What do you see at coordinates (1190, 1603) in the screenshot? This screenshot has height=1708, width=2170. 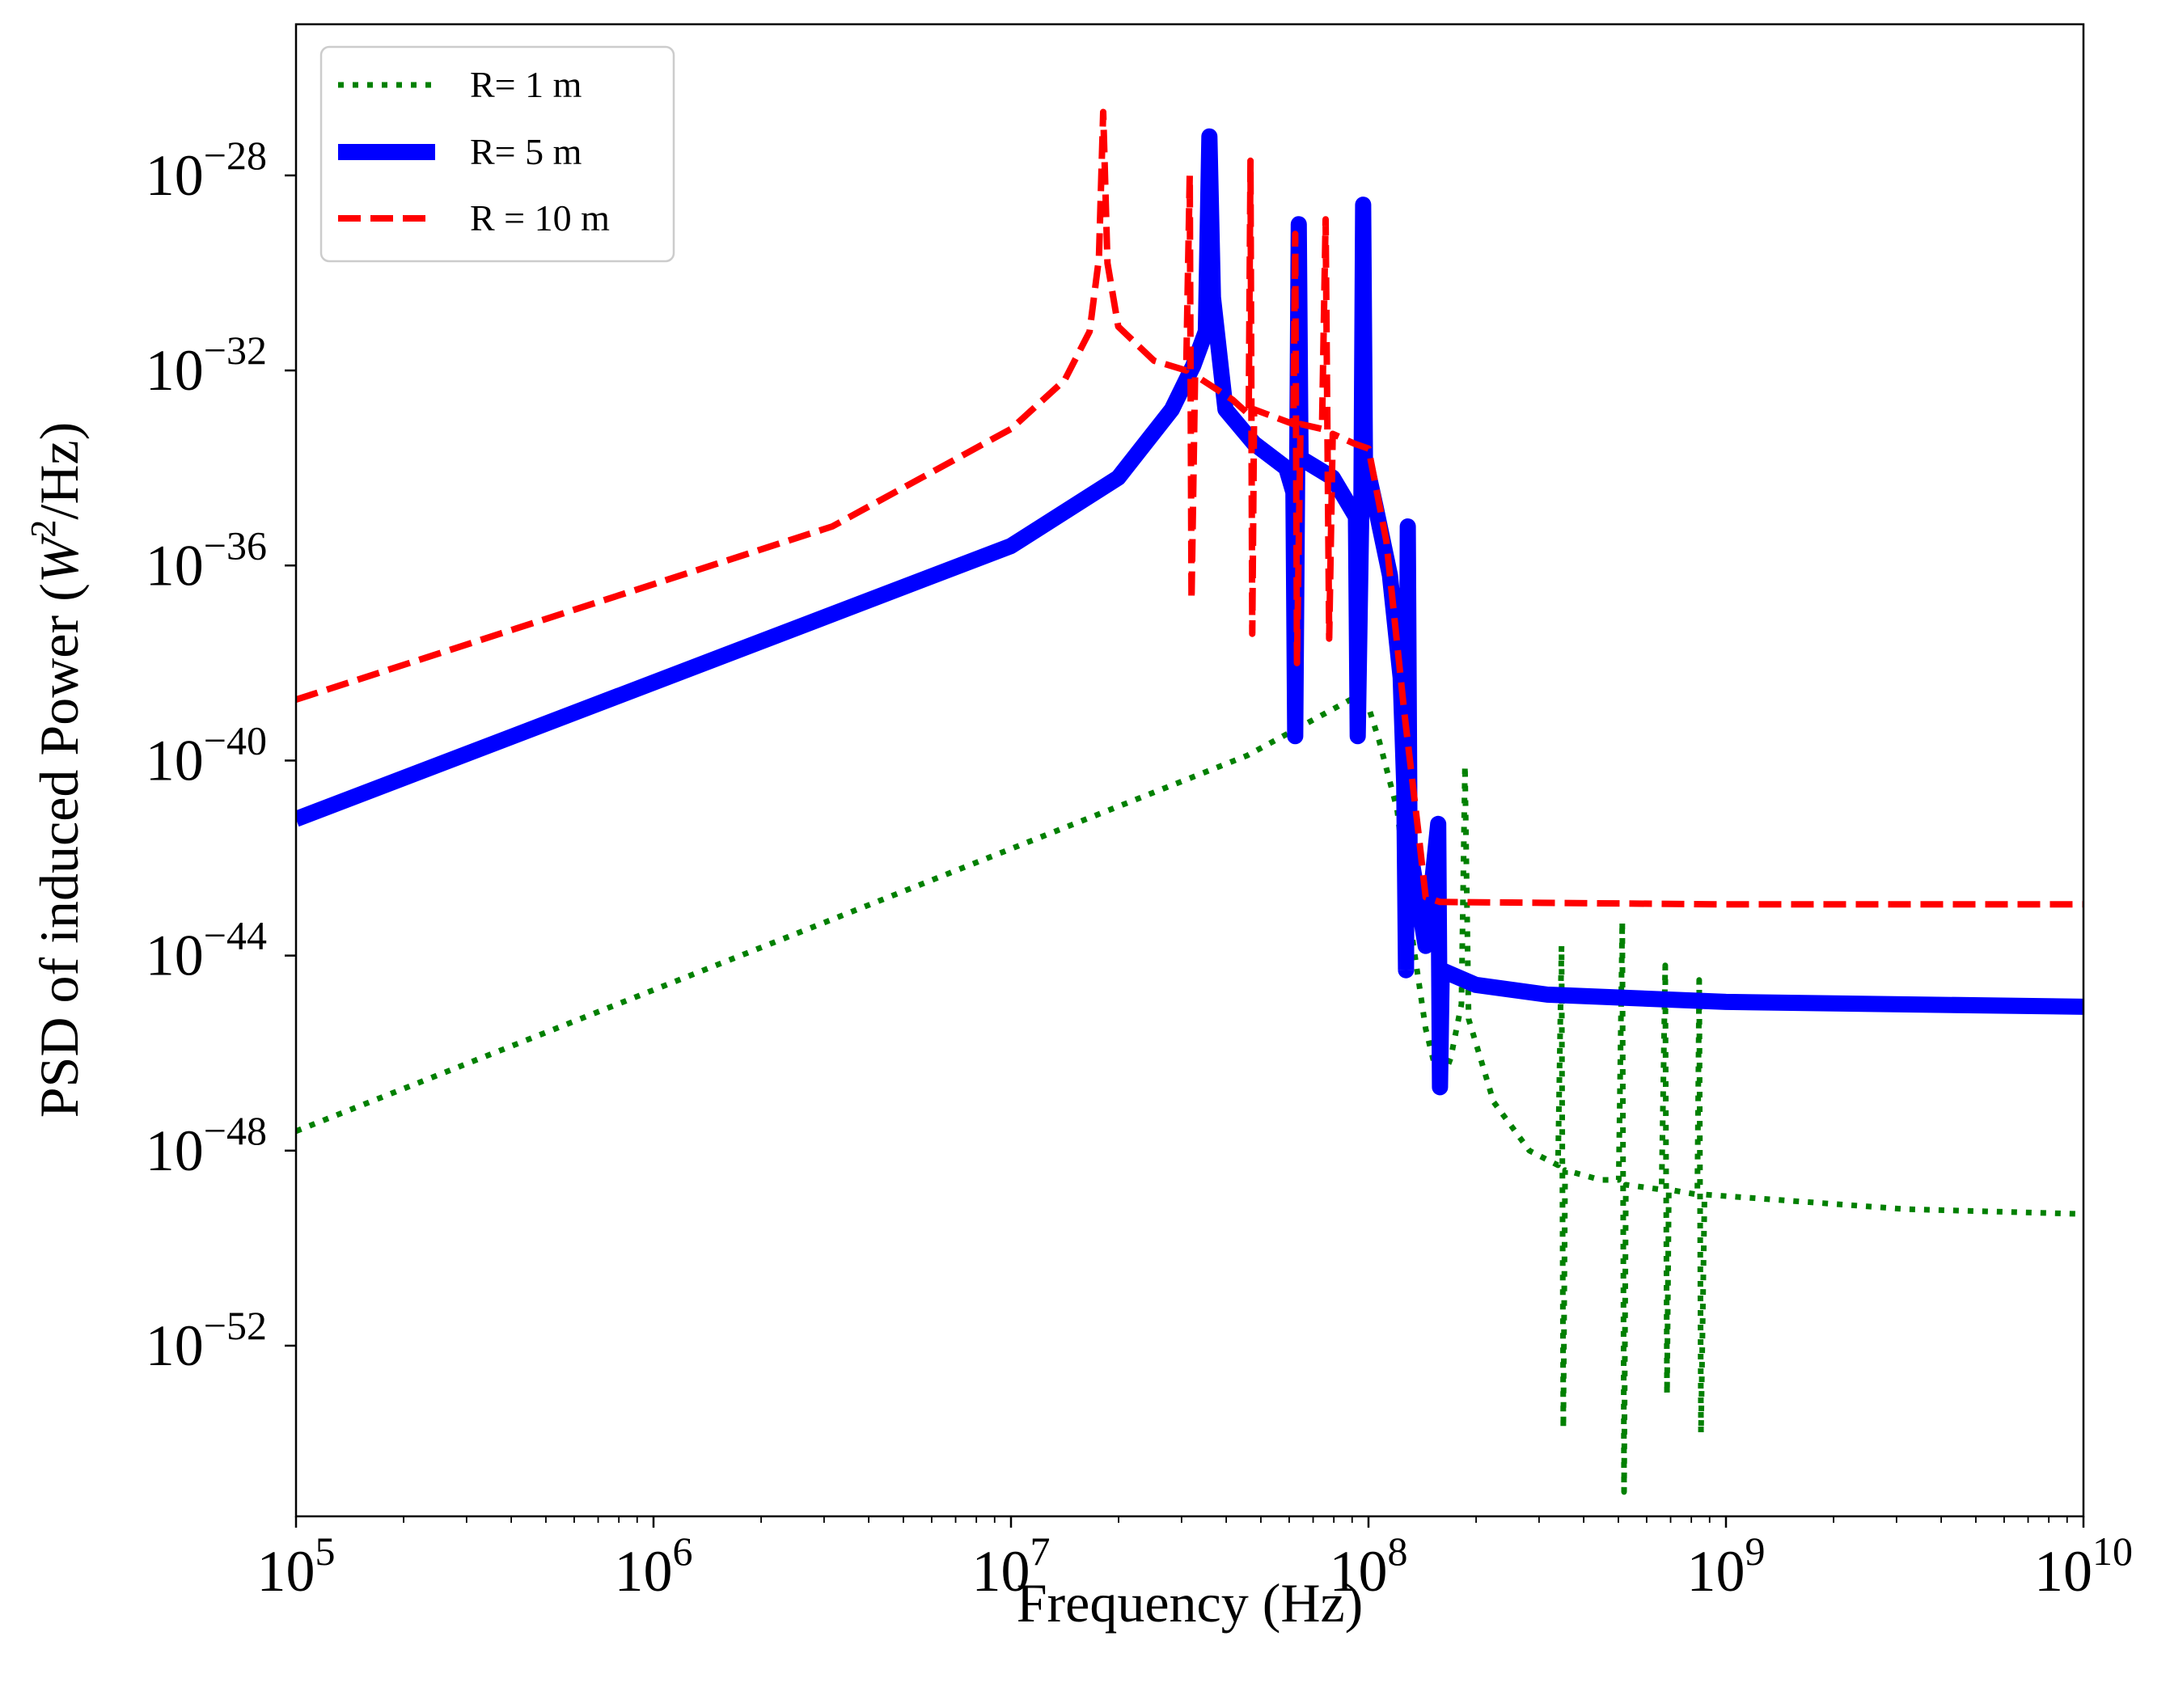 I see `x-axis-label: Frequency (Hz)` at bounding box center [1190, 1603].